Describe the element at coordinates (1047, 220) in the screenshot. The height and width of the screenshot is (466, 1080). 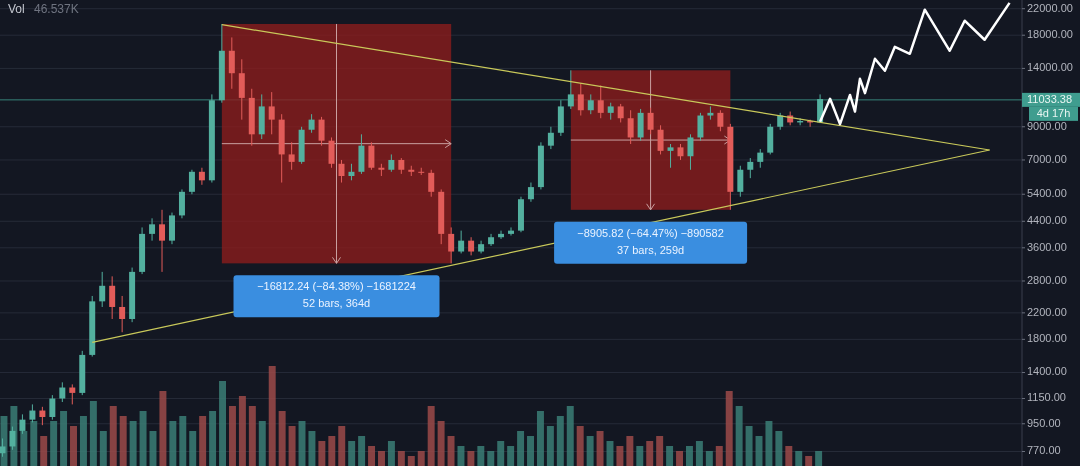
I see `y-tick-label: 4400.00` at that location.